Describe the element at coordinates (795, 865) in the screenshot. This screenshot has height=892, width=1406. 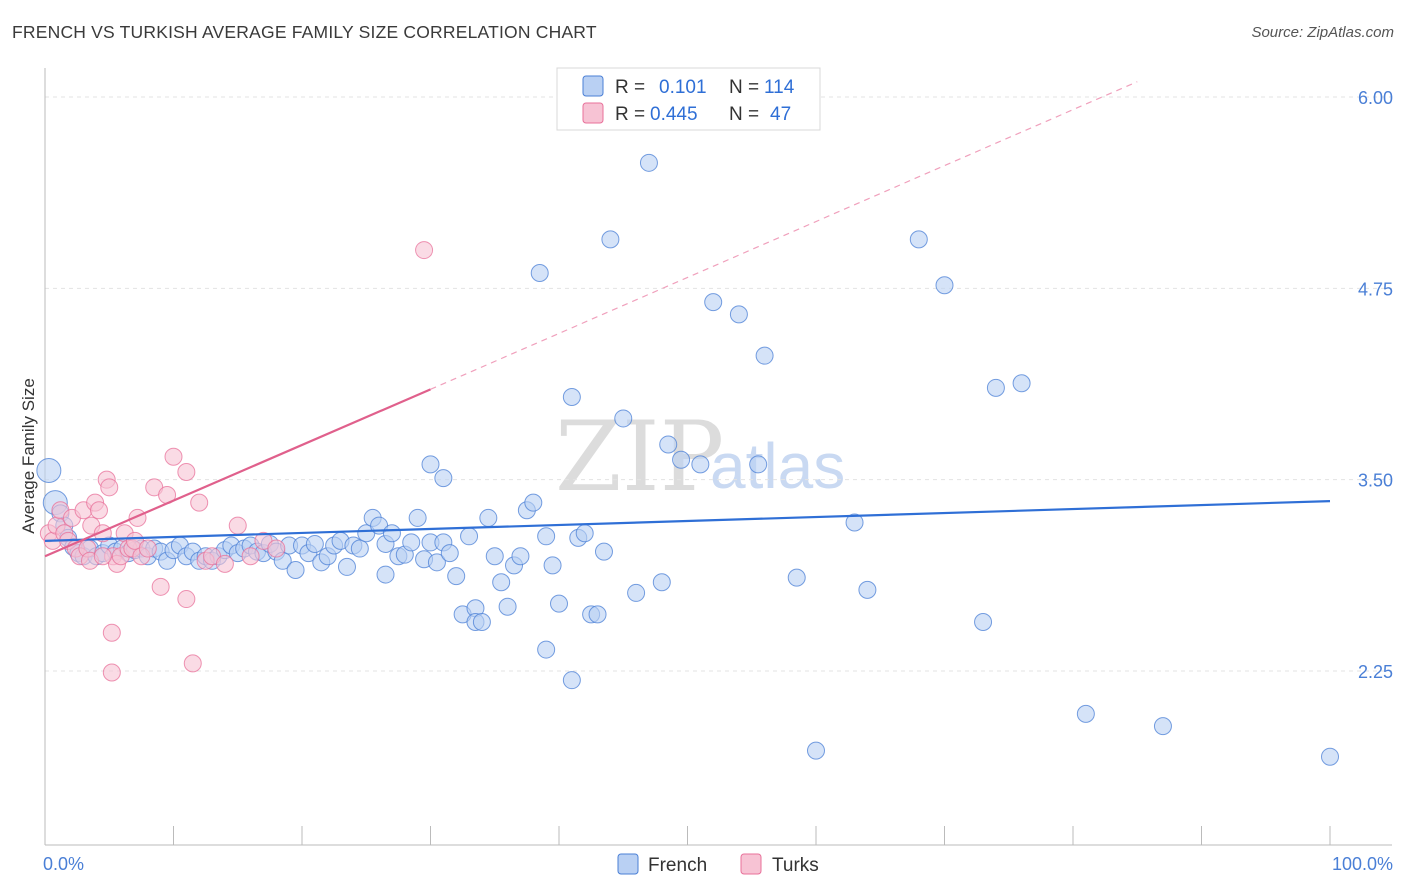
I see `bottom-legend-turks-label: Turks` at that location.